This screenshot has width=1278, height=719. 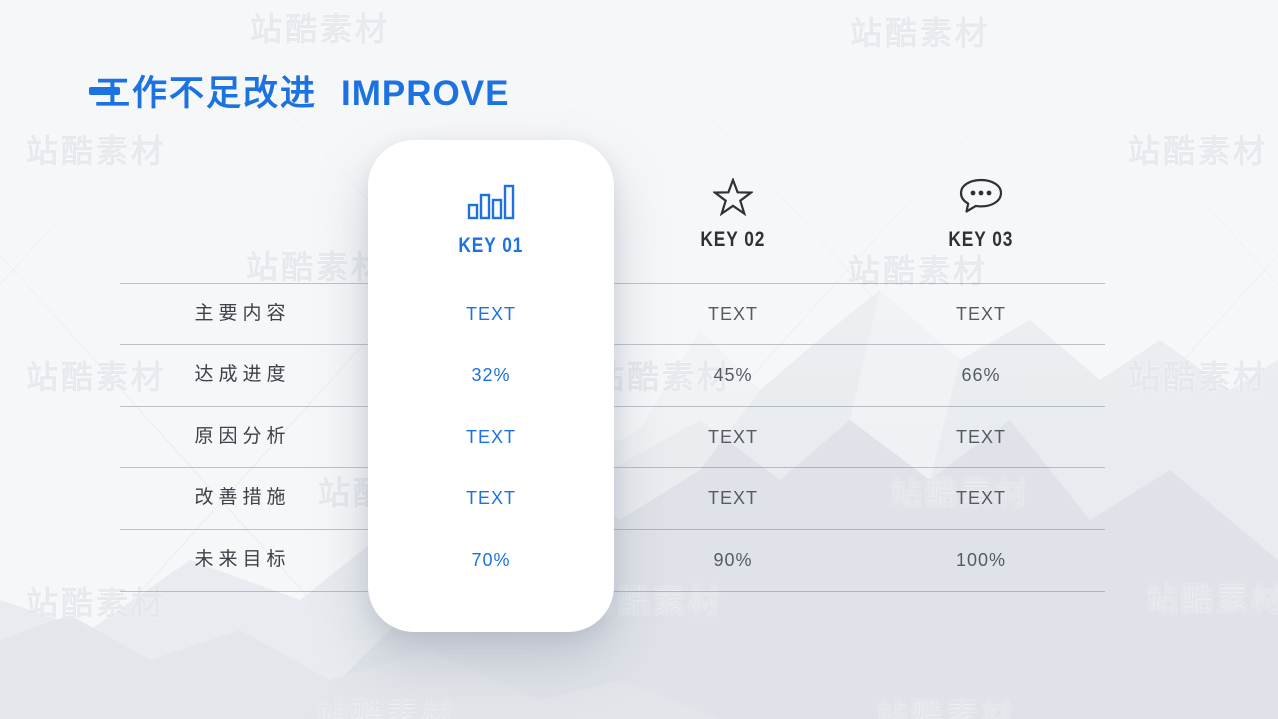 What do you see at coordinates (981, 239) in the screenshot?
I see `column-key03-label: KEY 03` at bounding box center [981, 239].